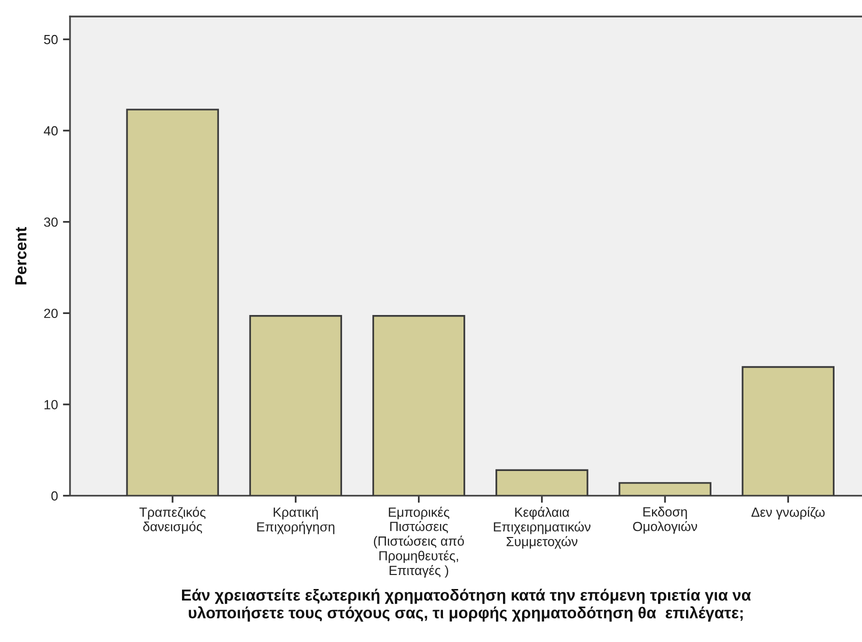 This screenshot has height=642, width=862. What do you see at coordinates (51, 39) in the screenshot?
I see `y-tick-label: 50` at bounding box center [51, 39].